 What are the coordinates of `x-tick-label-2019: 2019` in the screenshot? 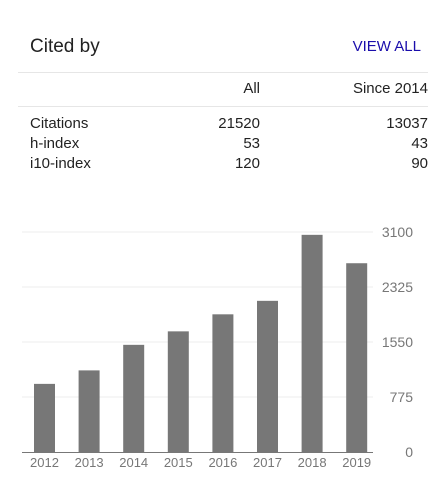 It's located at (356, 462).